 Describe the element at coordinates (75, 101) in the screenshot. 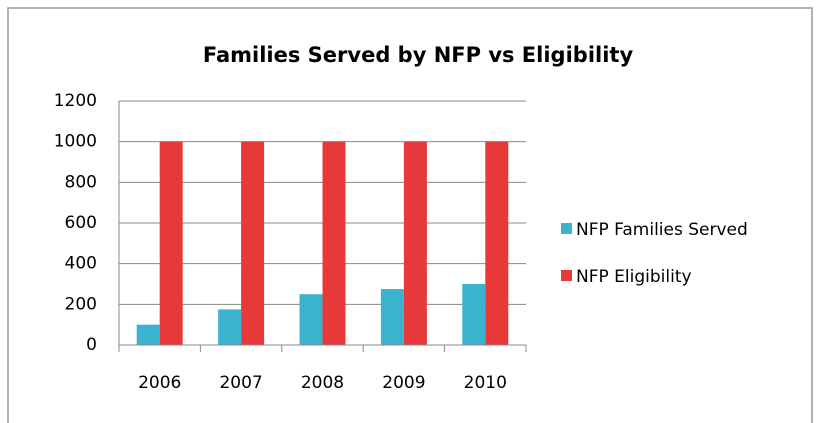

I see `y-tick-label: 1200` at that location.